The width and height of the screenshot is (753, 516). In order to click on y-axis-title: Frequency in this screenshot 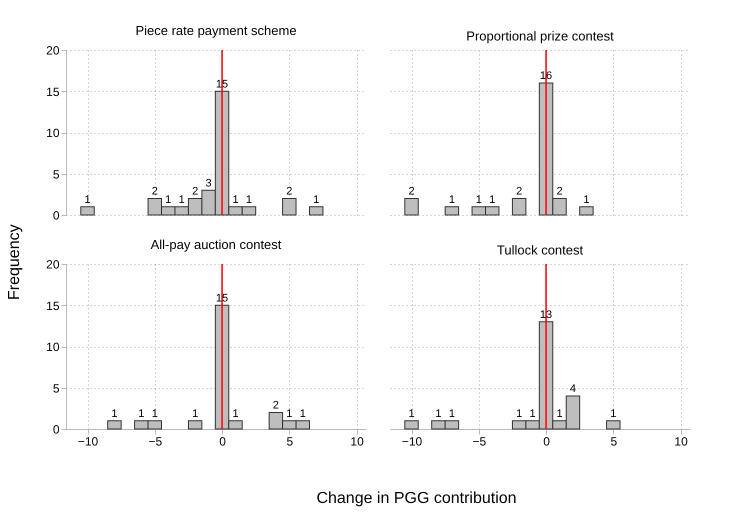, I will do `click(15, 262)`.